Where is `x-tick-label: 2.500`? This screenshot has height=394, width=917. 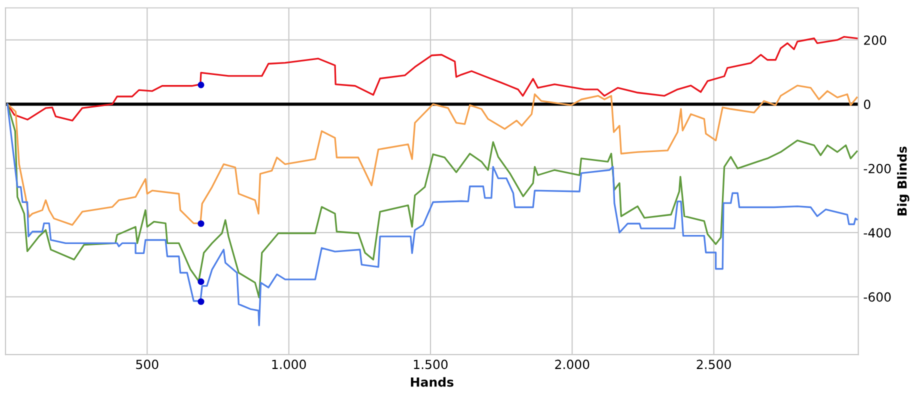
x-tick-label: 2.500 is located at coordinates (713, 365).